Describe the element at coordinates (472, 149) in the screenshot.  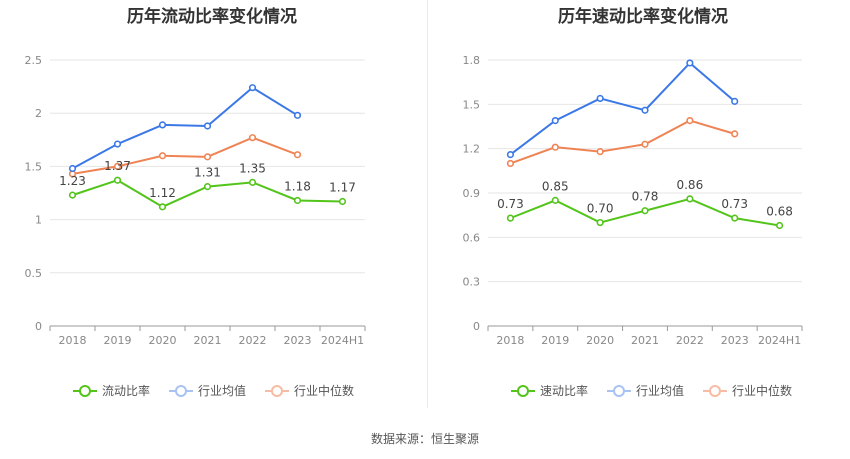
I see `y-tick-label: 1.2` at that location.